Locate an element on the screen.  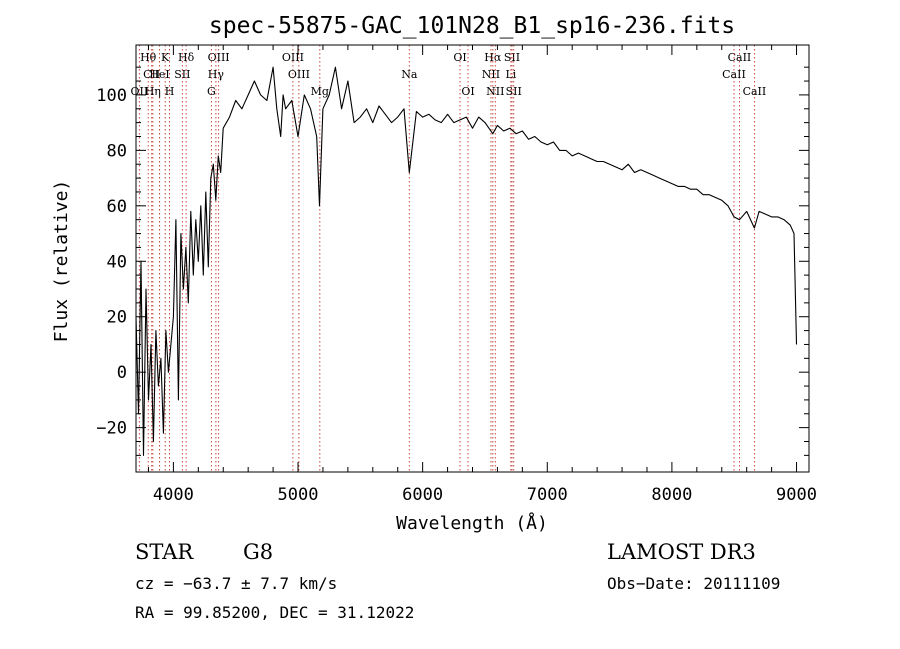
line-marker-label: K is located at coordinates (165, 57).